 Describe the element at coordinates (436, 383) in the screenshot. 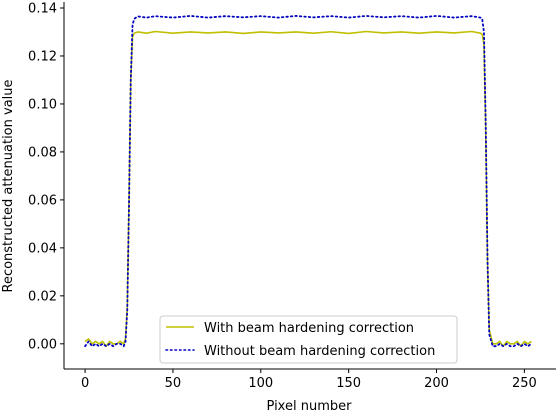

I see `x-tick-label: 200` at that location.